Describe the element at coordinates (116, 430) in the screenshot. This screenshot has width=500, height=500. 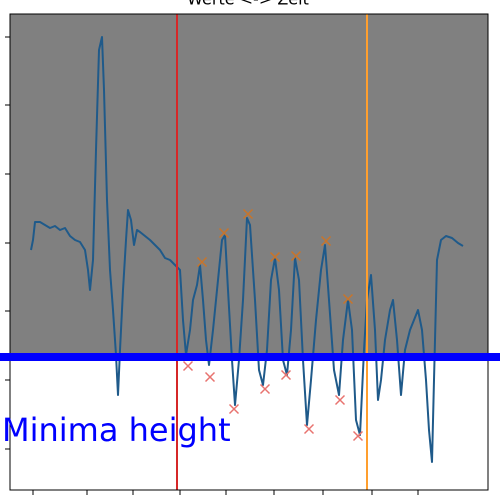
I see `threshold-label: Minima height` at that location.